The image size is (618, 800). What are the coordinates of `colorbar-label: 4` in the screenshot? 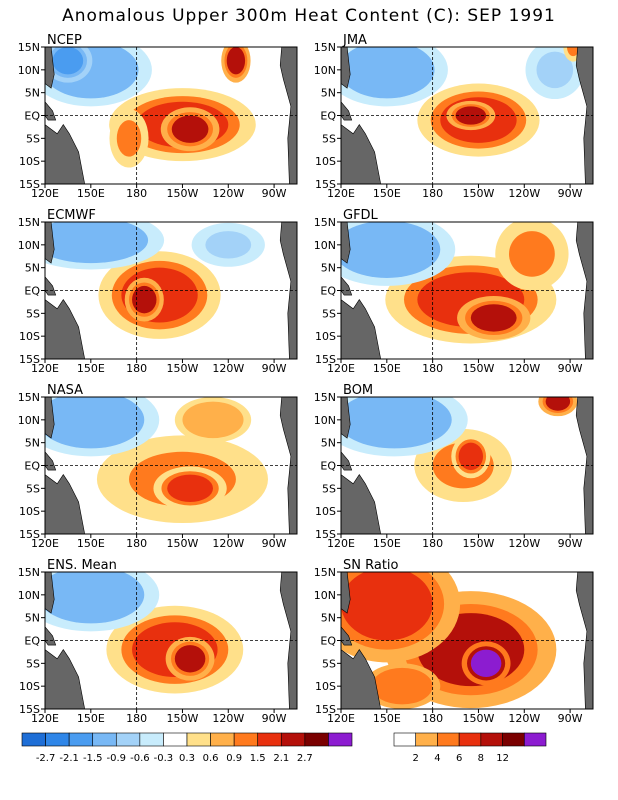 It's located at (437, 758).